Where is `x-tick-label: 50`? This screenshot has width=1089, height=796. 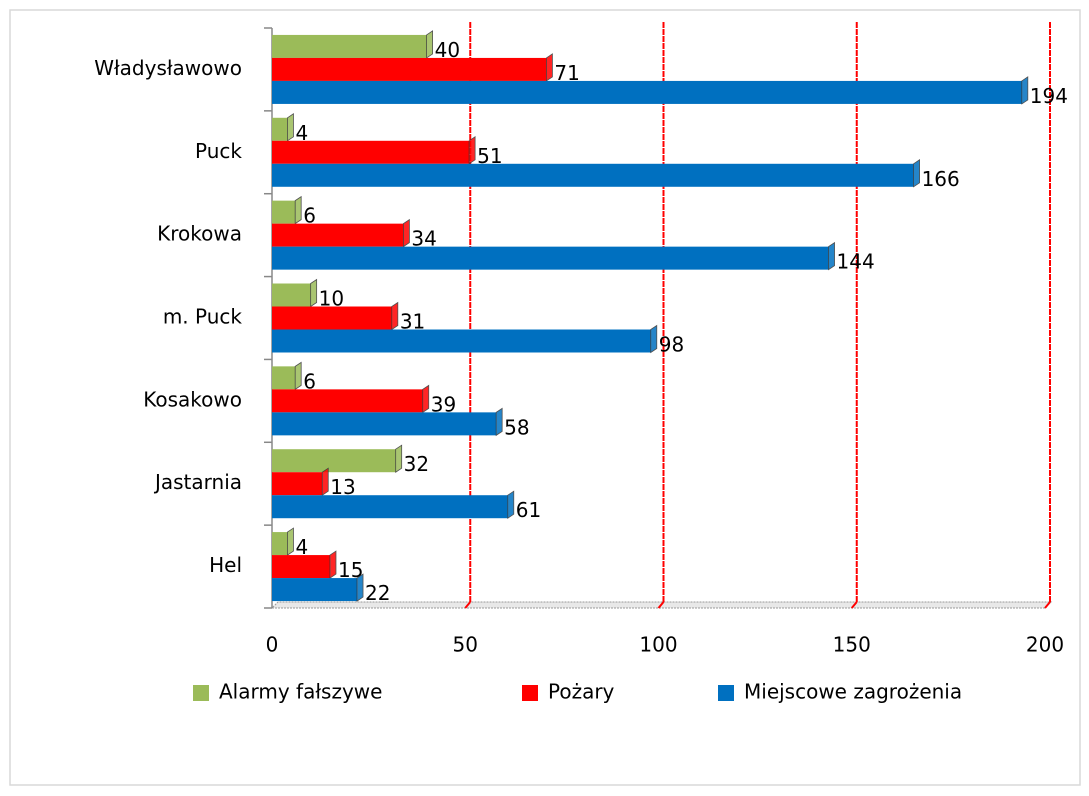
x-tick-label: 50 is located at coordinates (465, 645).